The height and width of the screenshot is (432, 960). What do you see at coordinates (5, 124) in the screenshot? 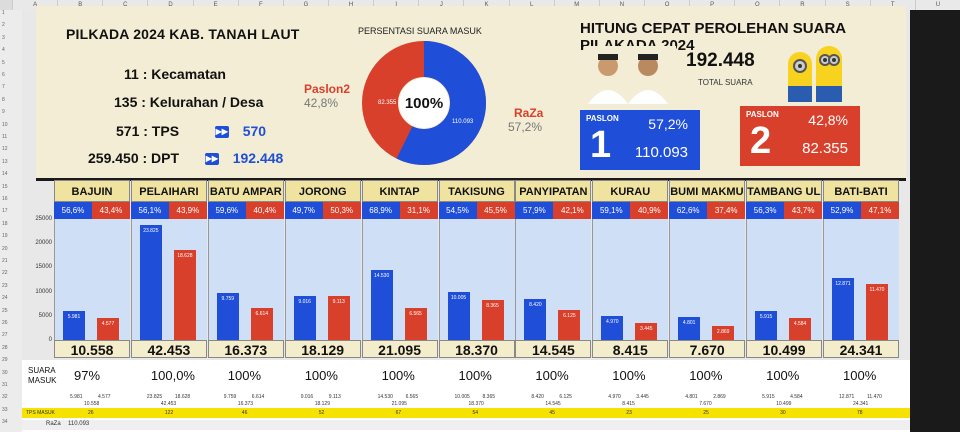
I see `row-number: 10` at bounding box center [5, 124].